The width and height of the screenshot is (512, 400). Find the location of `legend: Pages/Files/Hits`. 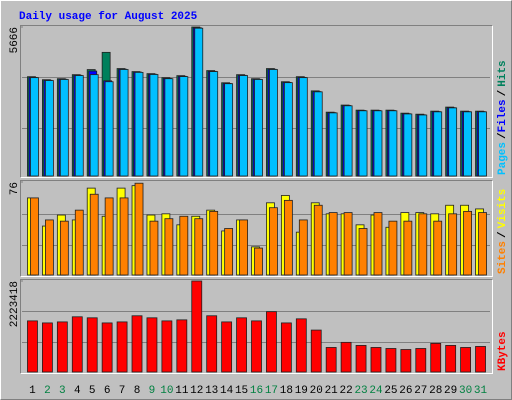

legend: Pages/Files/Hits is located at coordinates (503, 117).